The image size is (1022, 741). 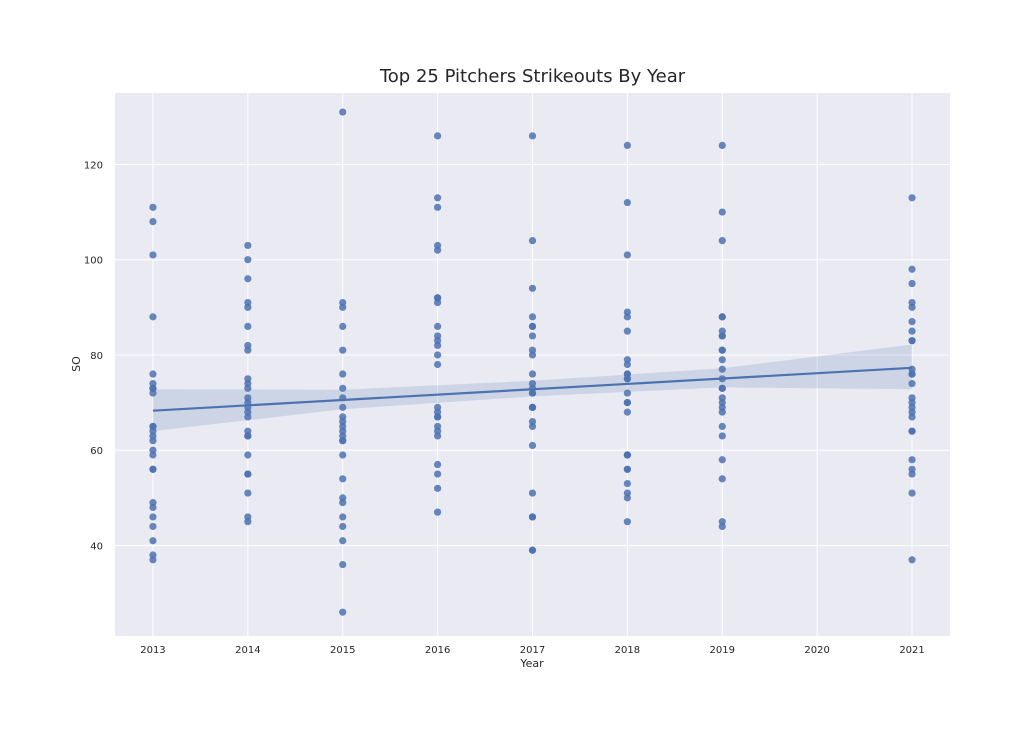 I want to click on y-tick-label: 120, so click(x=93, y=165).